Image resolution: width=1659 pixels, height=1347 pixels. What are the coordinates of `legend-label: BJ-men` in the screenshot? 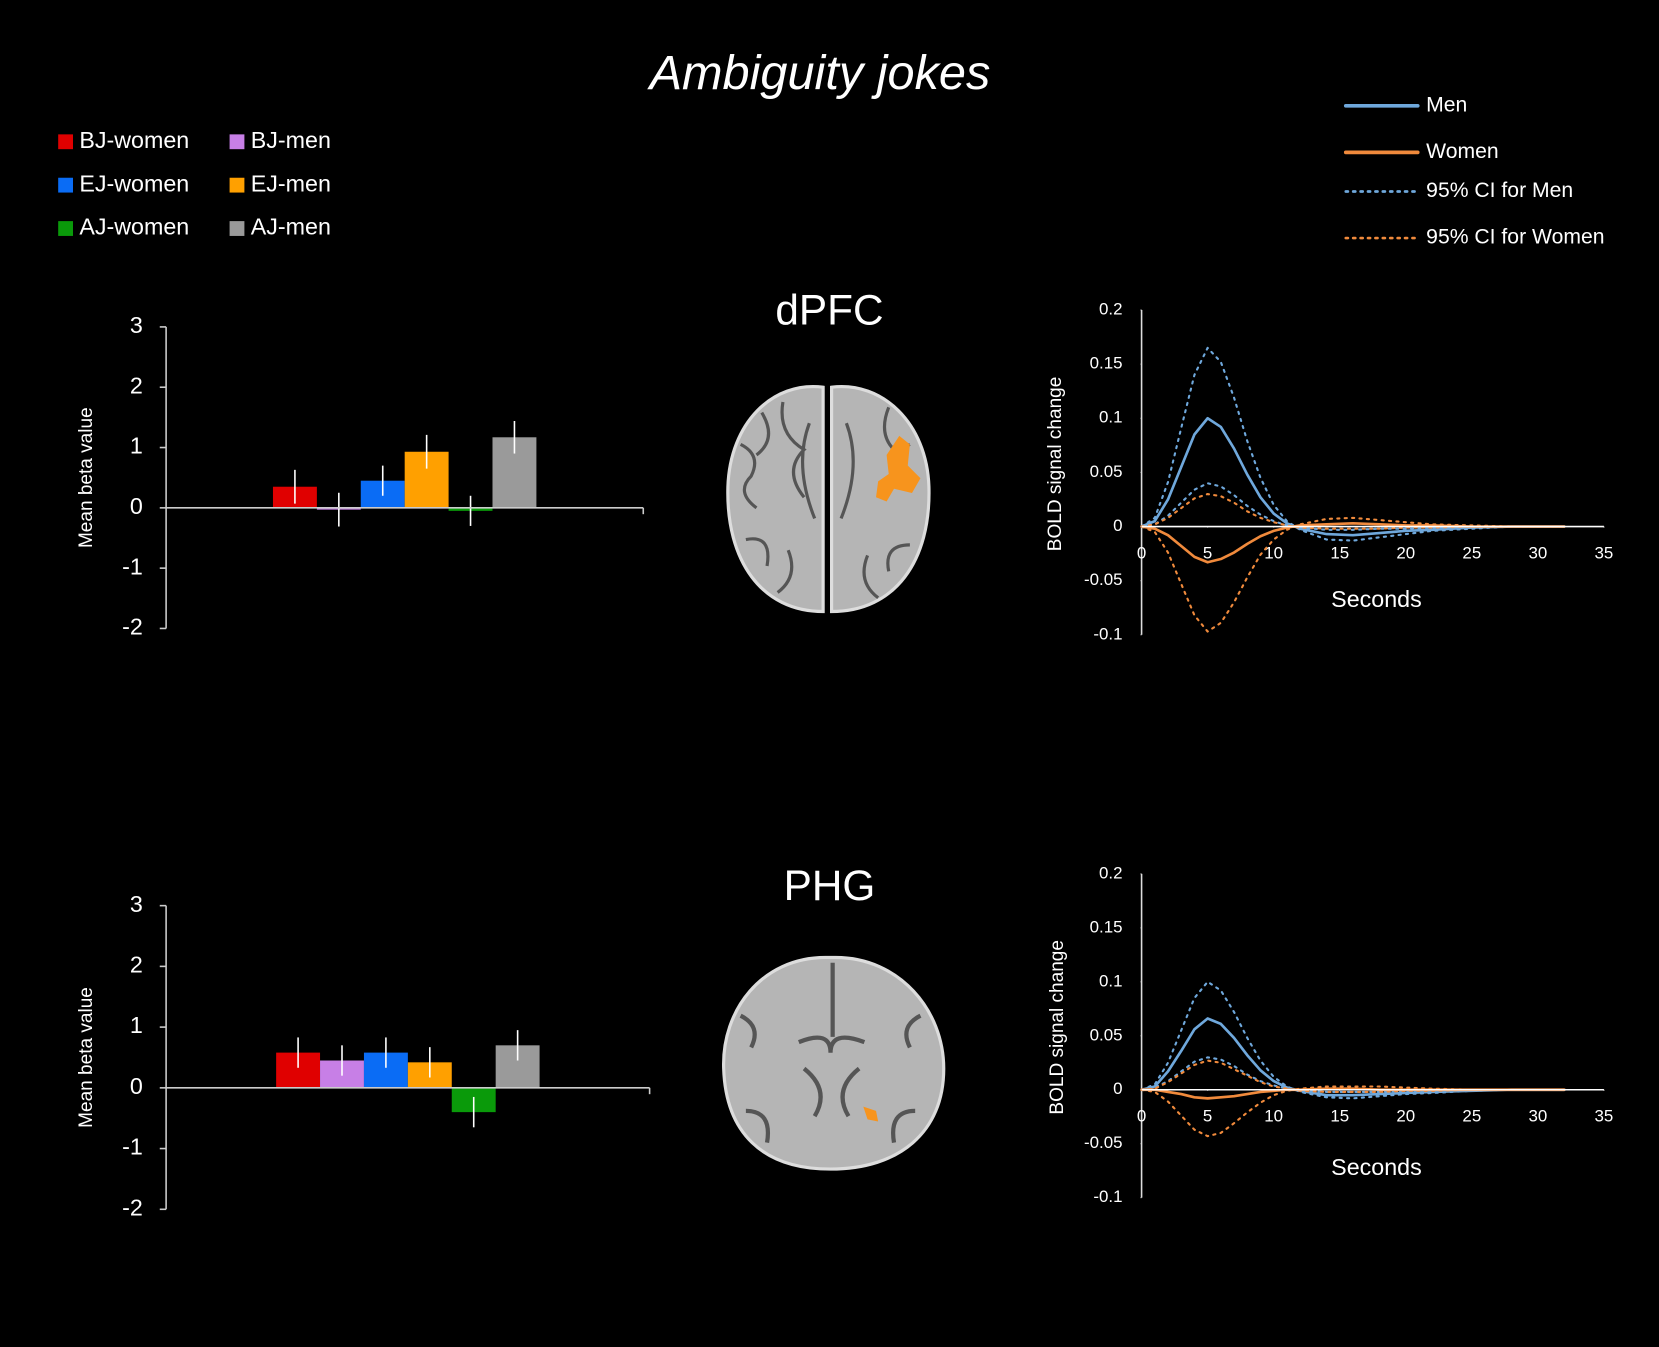 It's located at (291, 140).